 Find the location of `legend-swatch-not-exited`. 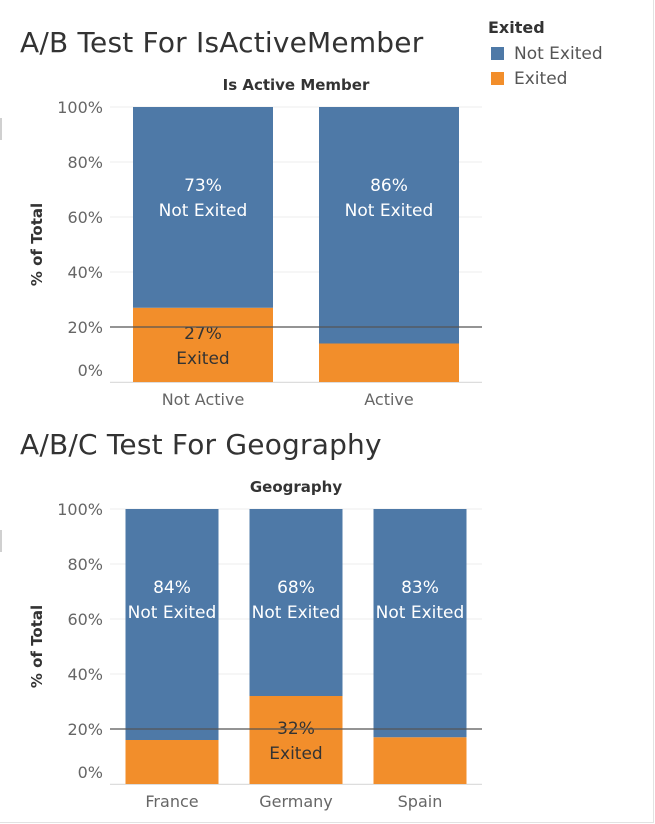

legend-swatch-not-exited is located at coordinates (497, 53).